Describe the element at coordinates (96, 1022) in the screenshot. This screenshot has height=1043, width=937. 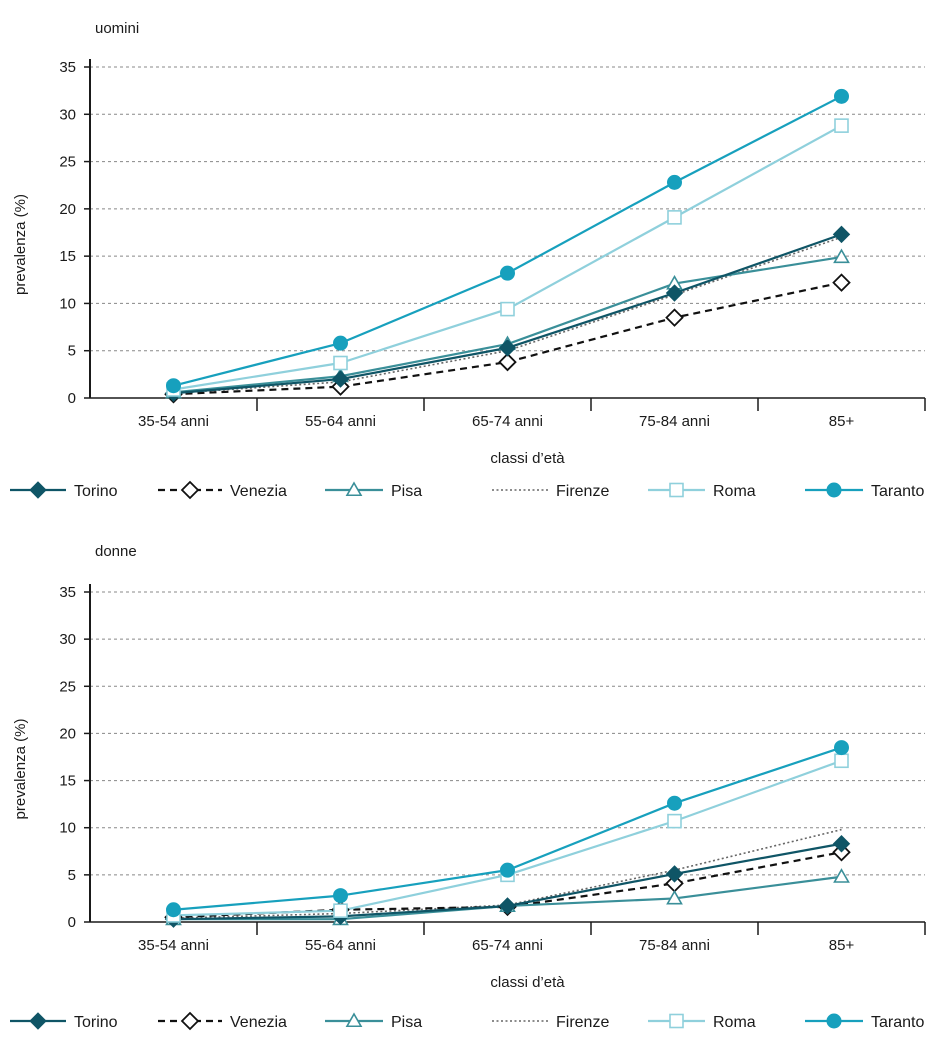
I see `legend-label: Torino` at that location.